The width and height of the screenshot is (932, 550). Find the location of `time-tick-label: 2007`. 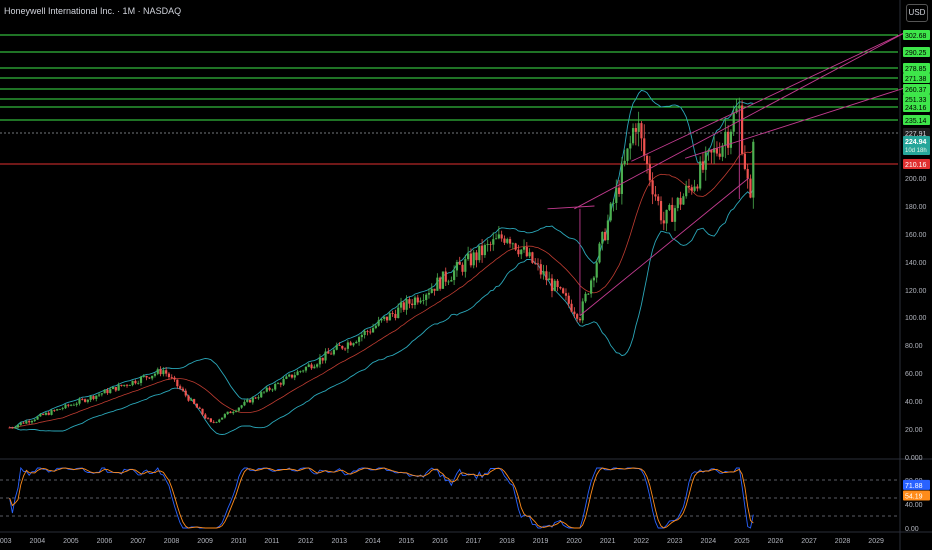

time-tick-label: 2007 is located at coordinates (138, 541).